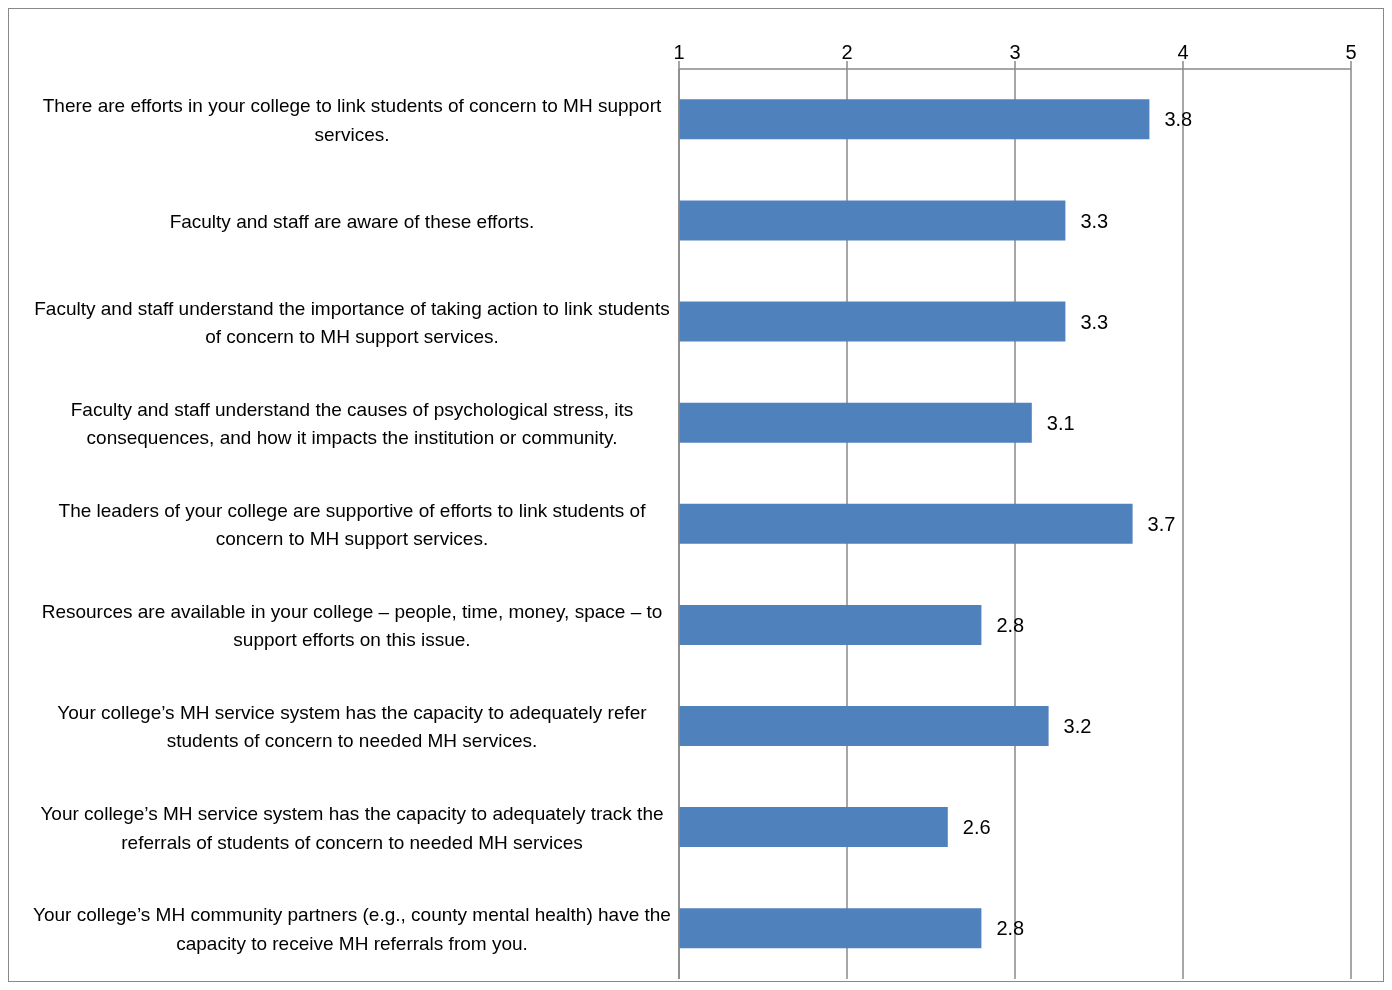  What do you see at coordinates (1351, 52) in the screenshot?
I see `x-tick-label: 5` at bounding box center [1351, 52].